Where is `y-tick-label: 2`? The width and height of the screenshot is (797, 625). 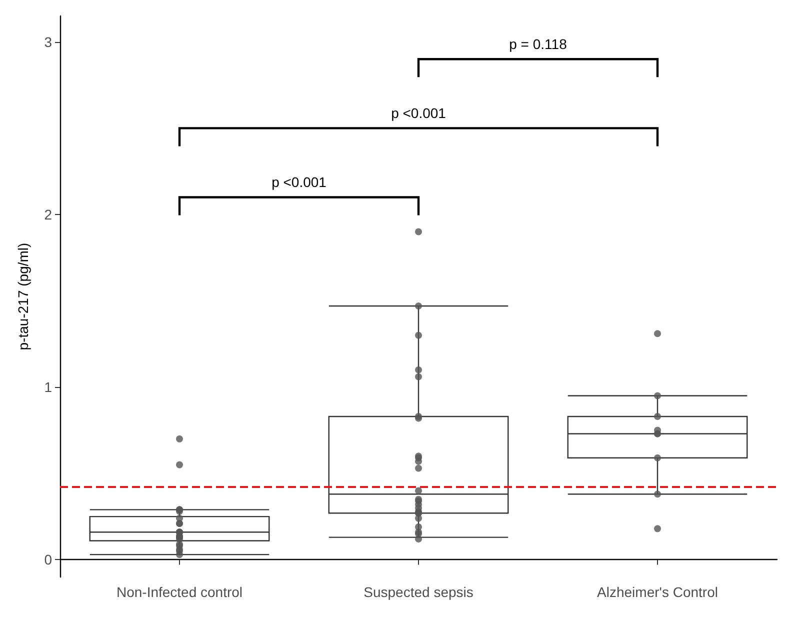 y-tick-label: 2 is located at coordinates (48, 214).